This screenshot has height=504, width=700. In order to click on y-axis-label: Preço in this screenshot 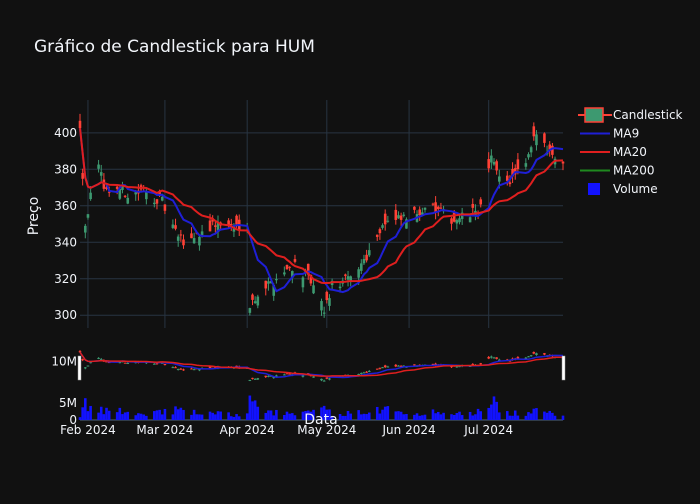, I will do `click(34, 216)`.